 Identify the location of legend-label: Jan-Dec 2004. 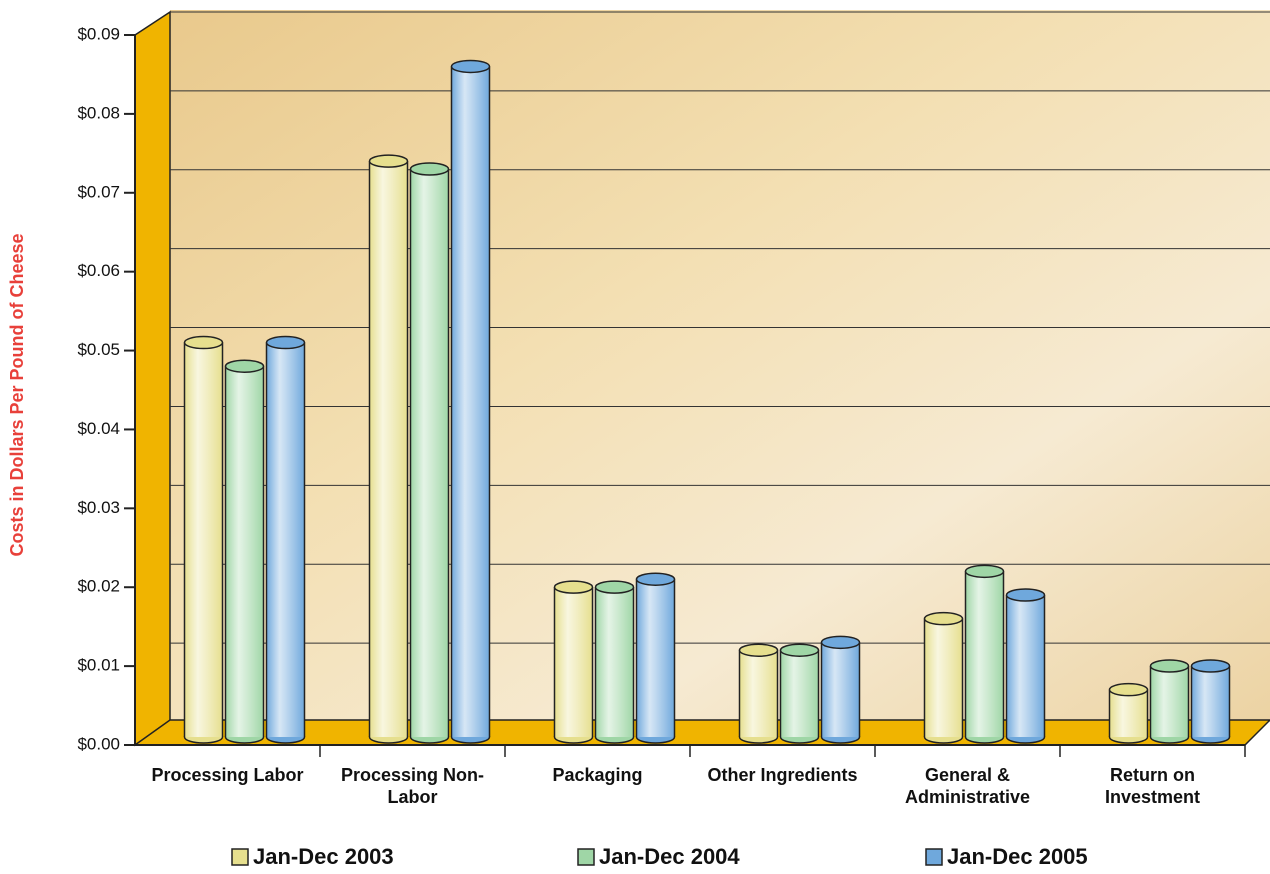
(669, 856).